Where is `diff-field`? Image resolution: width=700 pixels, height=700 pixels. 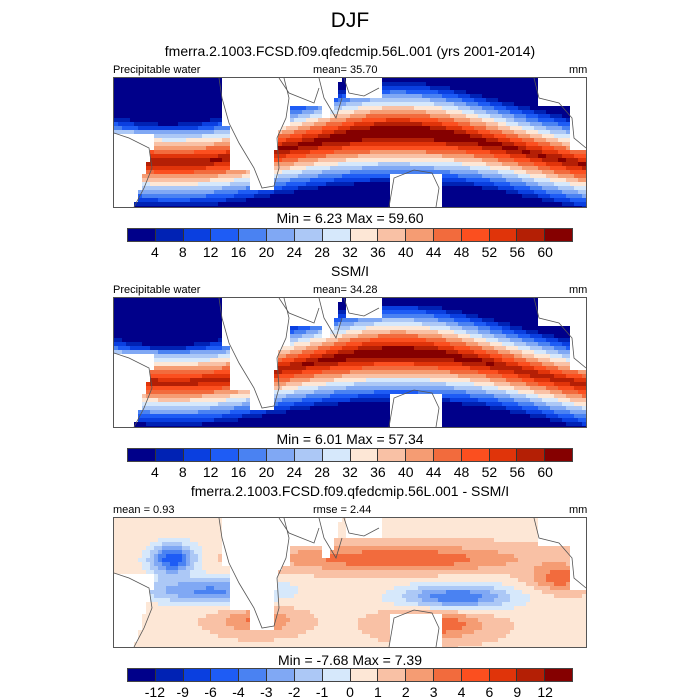 diff-field is located at coordinates (350, 582).